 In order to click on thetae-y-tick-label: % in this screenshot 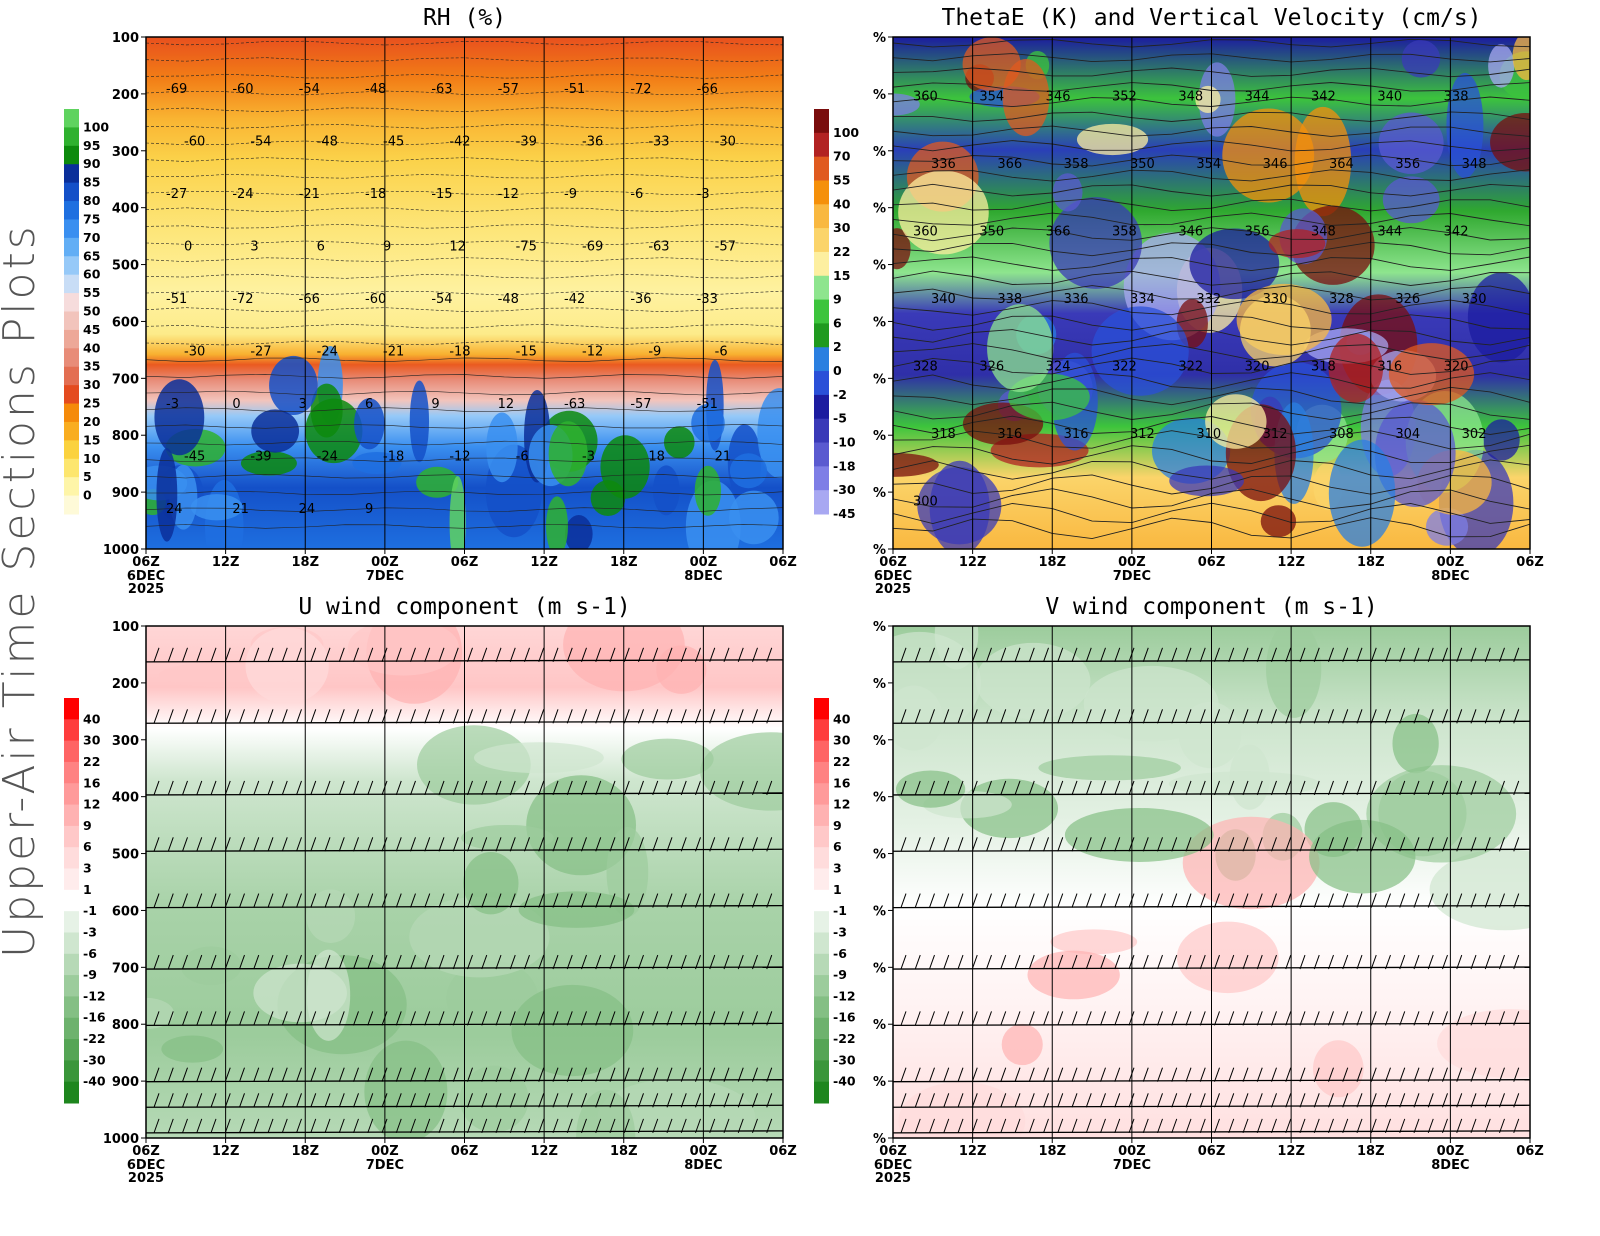, I will do `click(879, 38)`.